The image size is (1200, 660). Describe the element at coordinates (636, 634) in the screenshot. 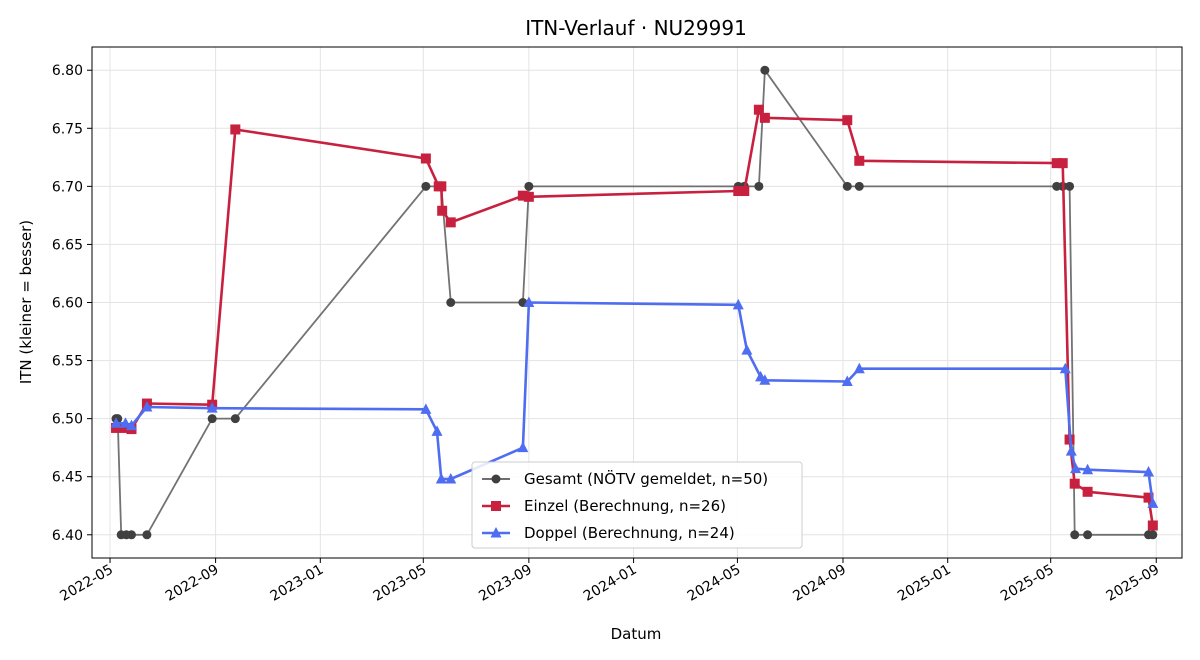

I see `x-axis-title: Datum` at that location.